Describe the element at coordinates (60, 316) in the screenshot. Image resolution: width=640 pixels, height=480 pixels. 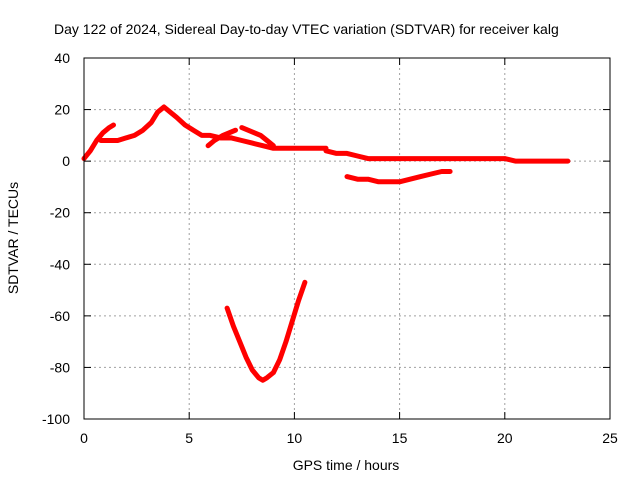
I see `y-tick-label: -60` at that location.